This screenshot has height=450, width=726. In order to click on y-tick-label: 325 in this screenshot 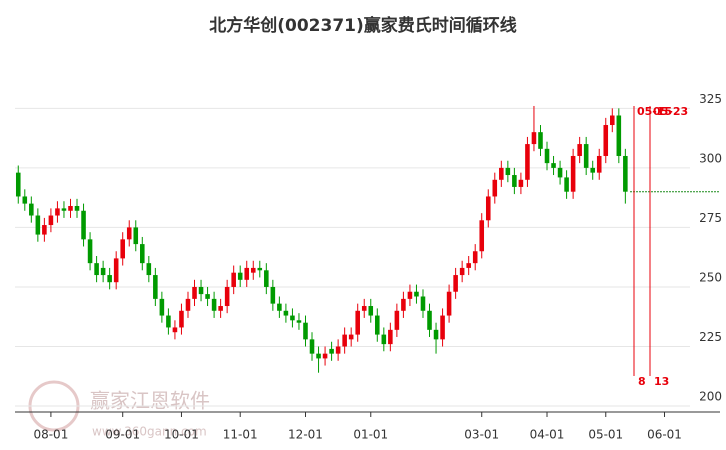, I will do `click(710, 99)`.